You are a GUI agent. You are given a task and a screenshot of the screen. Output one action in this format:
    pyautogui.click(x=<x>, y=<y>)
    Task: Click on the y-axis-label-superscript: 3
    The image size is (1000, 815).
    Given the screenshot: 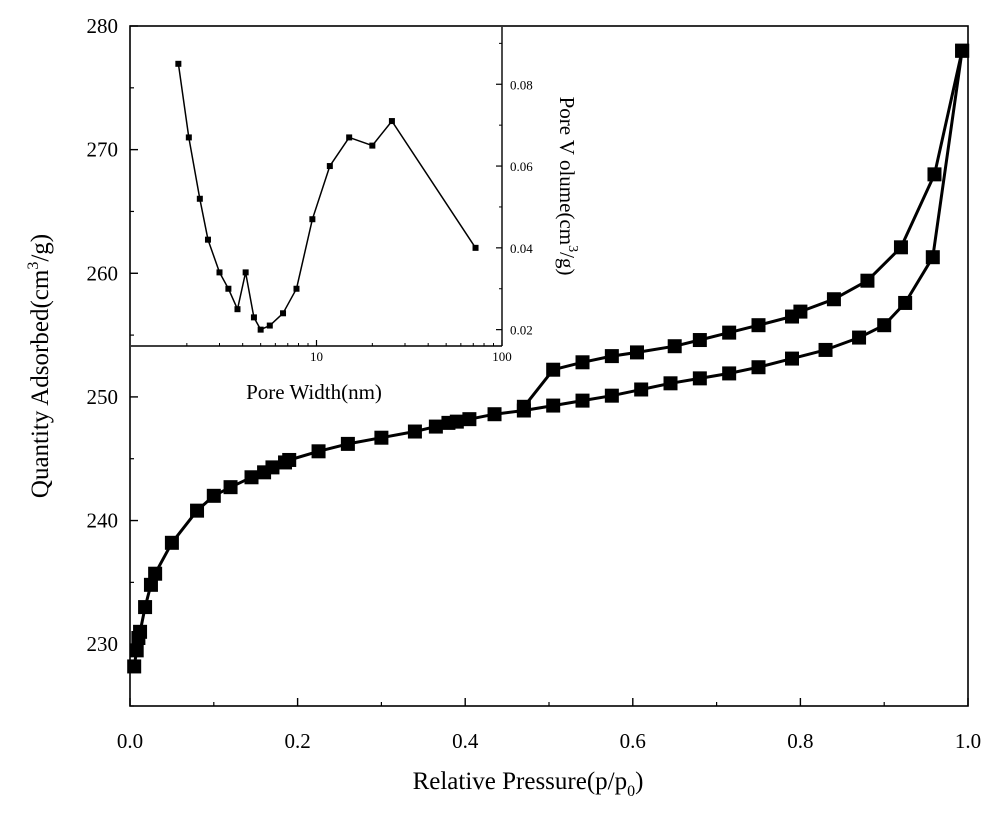 What is the action you would take?
    pyautogui.click(x=33, y=266)
    